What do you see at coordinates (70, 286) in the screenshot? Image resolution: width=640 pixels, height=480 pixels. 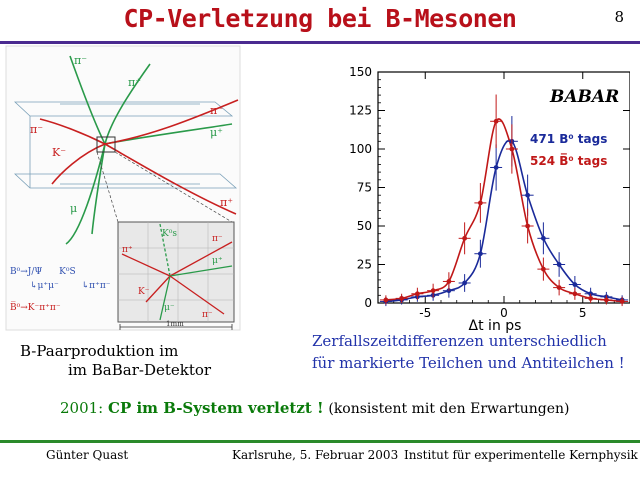 I see `decay-line-2: ↳μ⁺μ⁻ ↳π⁺π⁻` at bounding box center [70, 286].